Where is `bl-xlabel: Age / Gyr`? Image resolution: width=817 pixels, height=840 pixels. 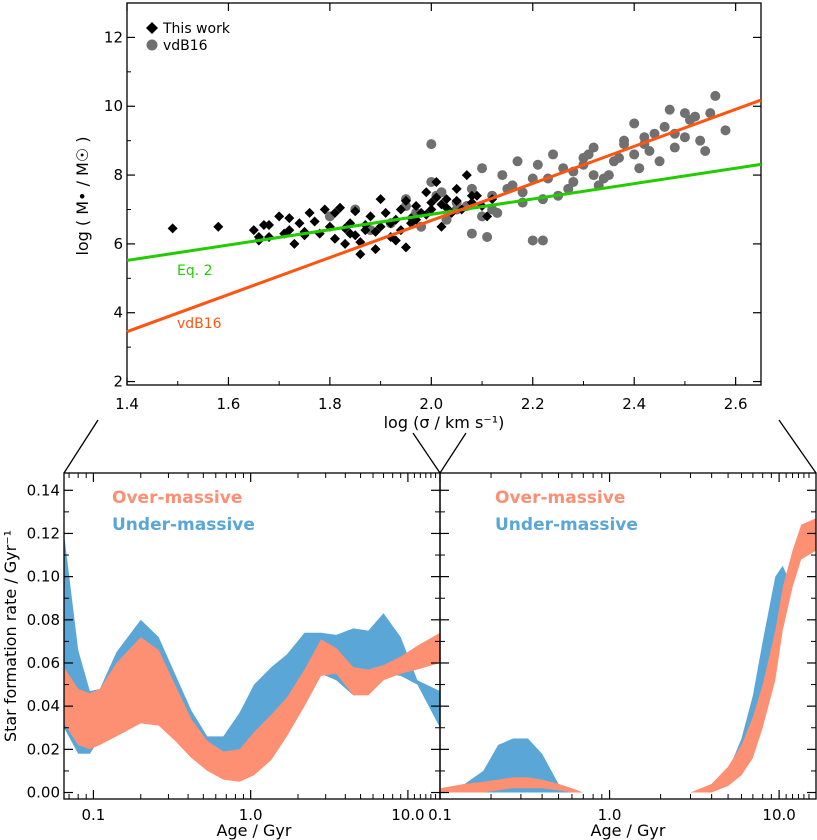 bl-xlabel: Age / Gyr is located at coordinates (254, 830).